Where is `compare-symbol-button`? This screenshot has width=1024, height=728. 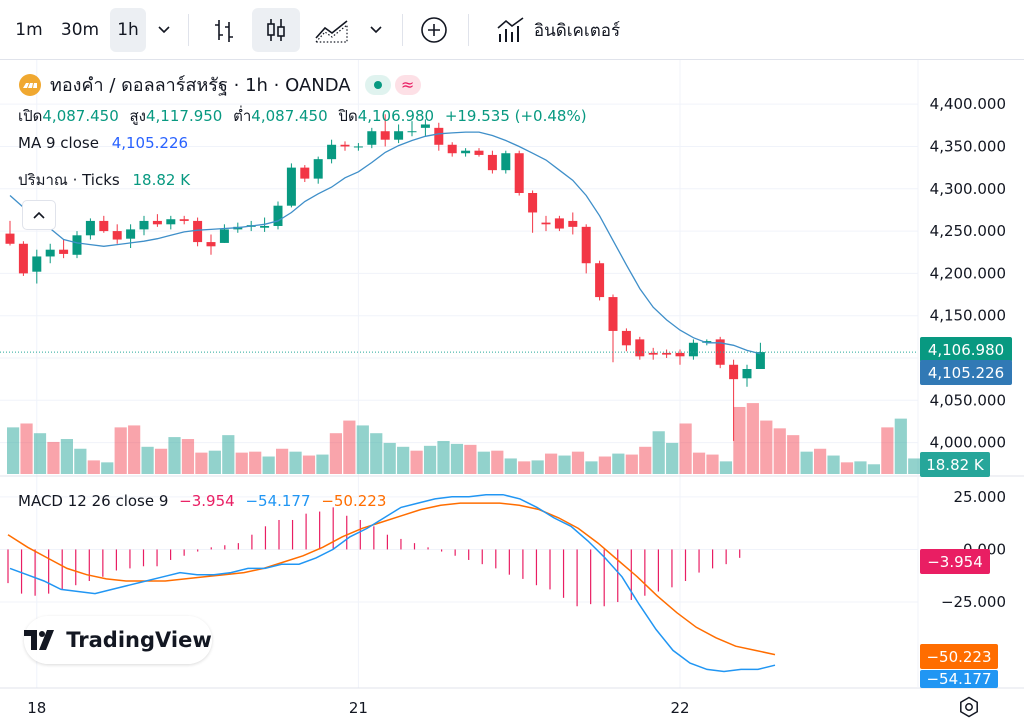 compare-symbol-button is located at coordinates (434, 30).